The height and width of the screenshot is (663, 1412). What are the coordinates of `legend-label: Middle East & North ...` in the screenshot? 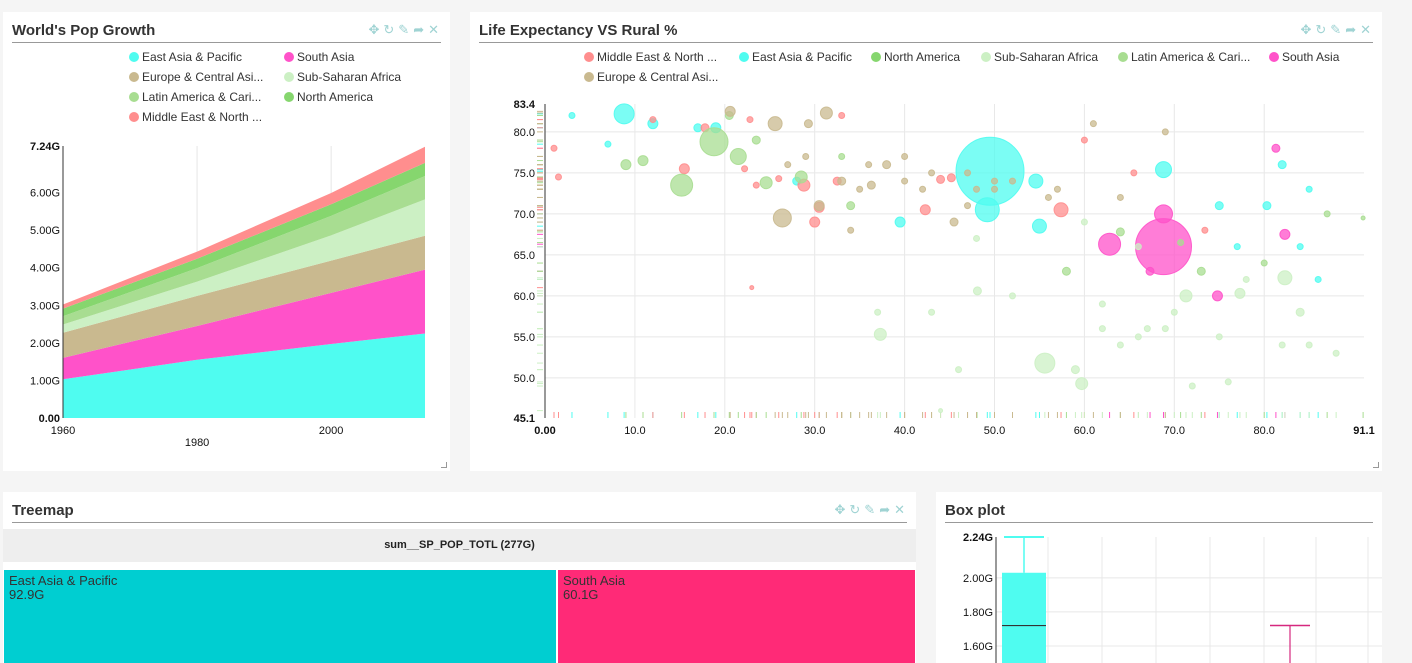 It's located at (202, 117).